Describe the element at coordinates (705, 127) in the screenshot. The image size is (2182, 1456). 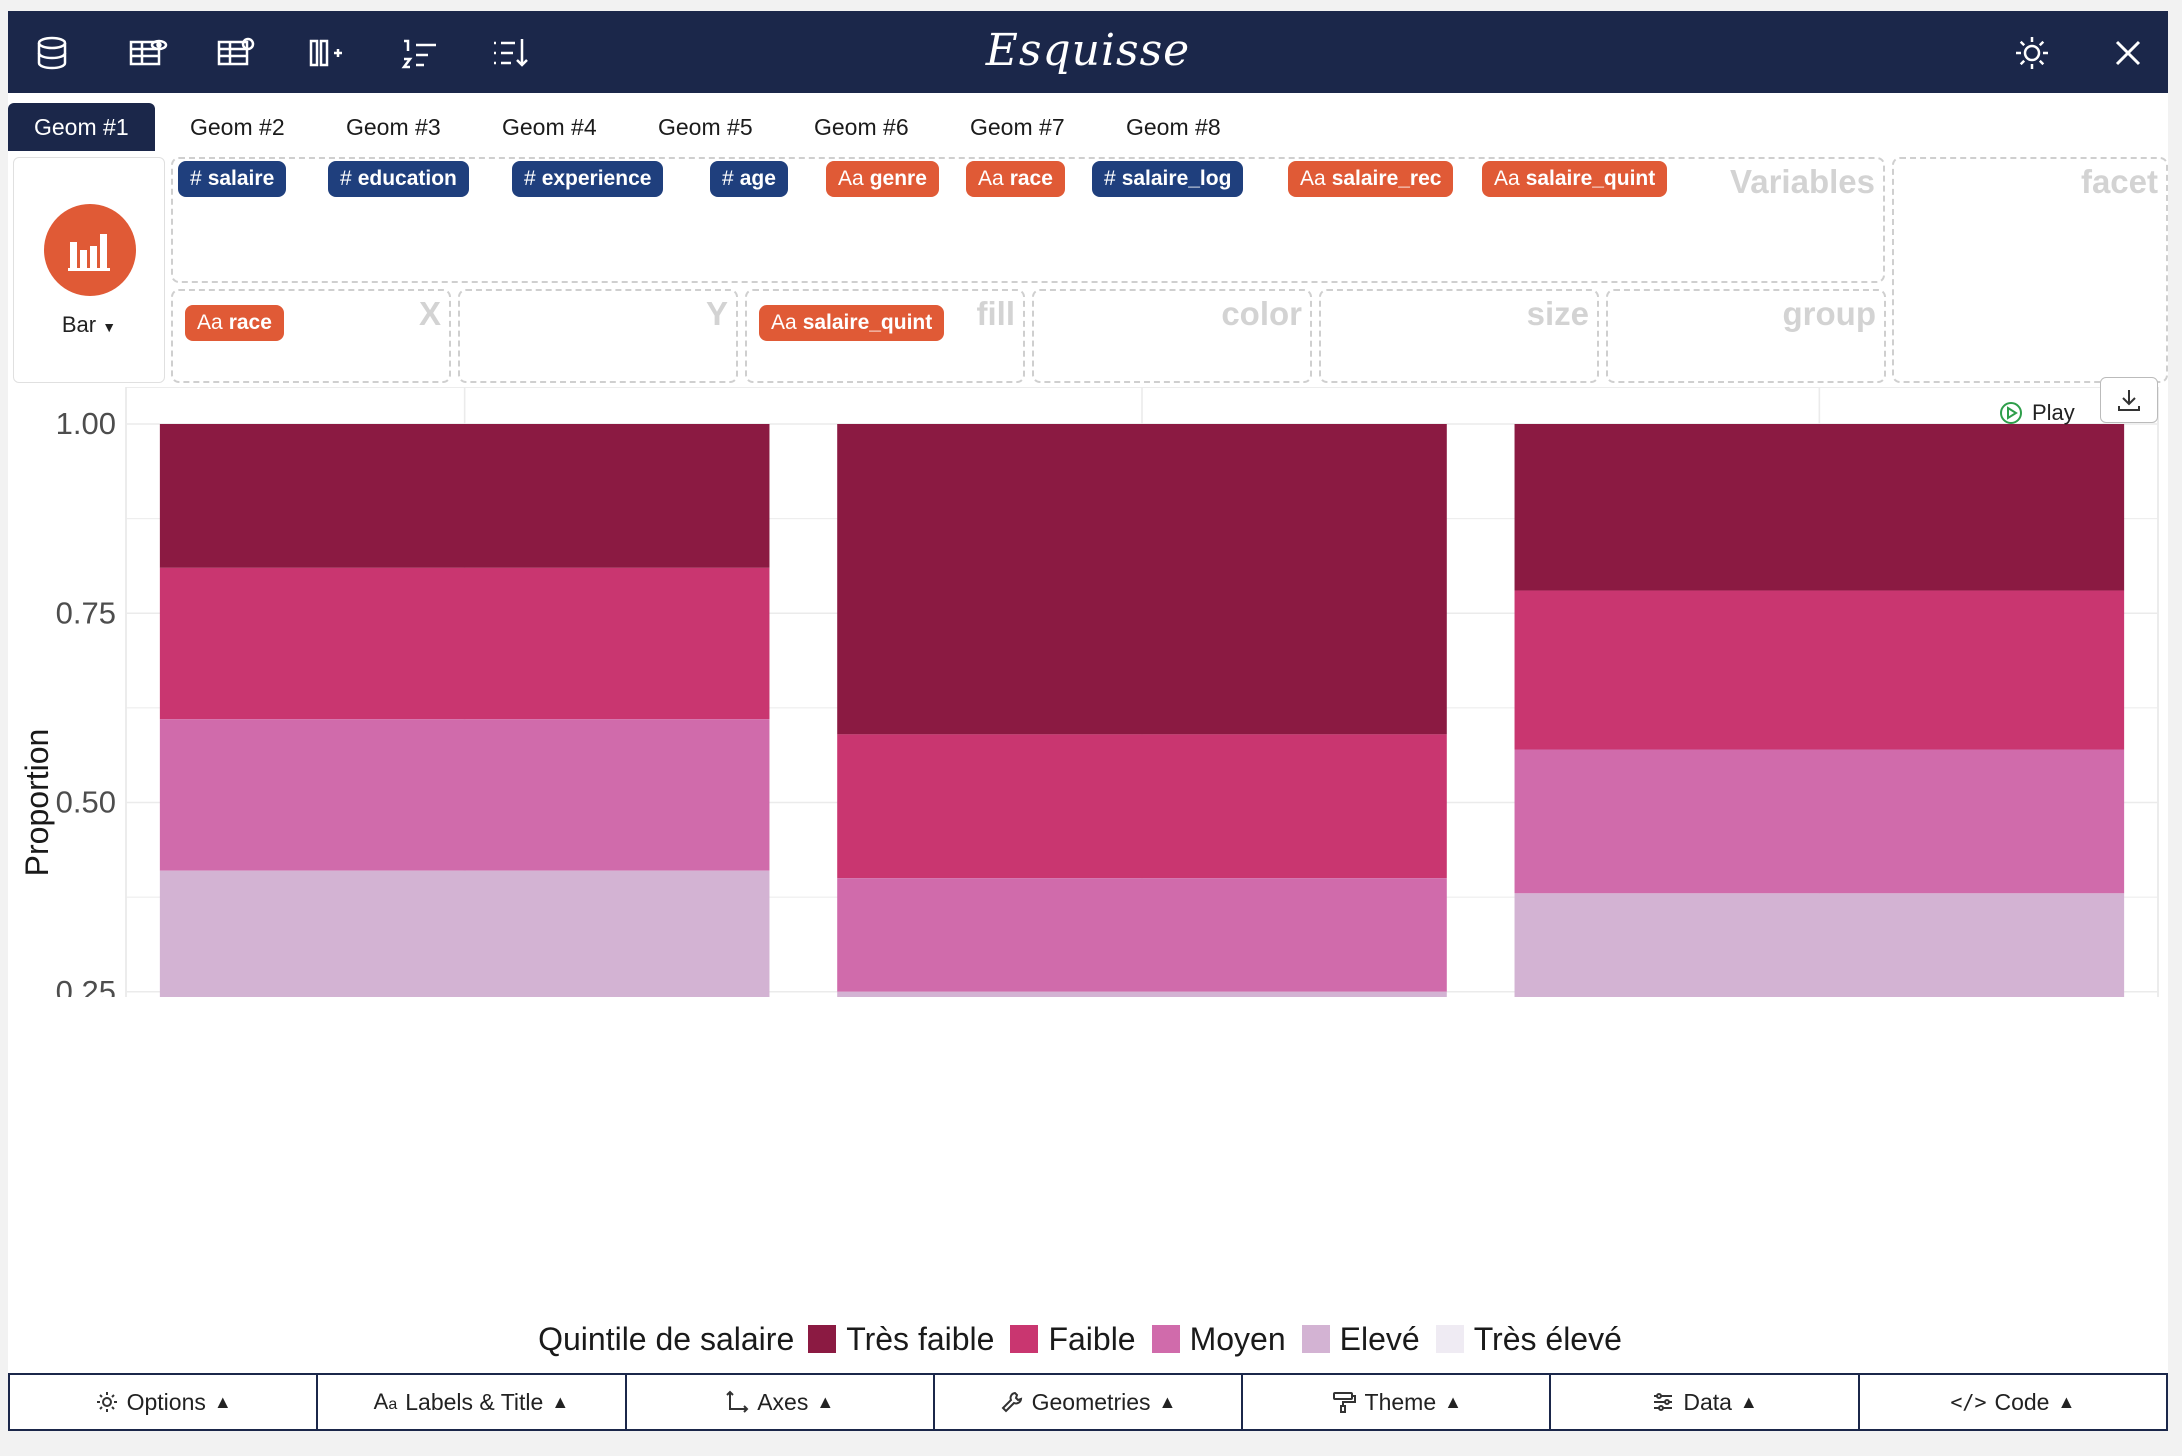
I see `tab-geom-5: Geom #5` at that location.